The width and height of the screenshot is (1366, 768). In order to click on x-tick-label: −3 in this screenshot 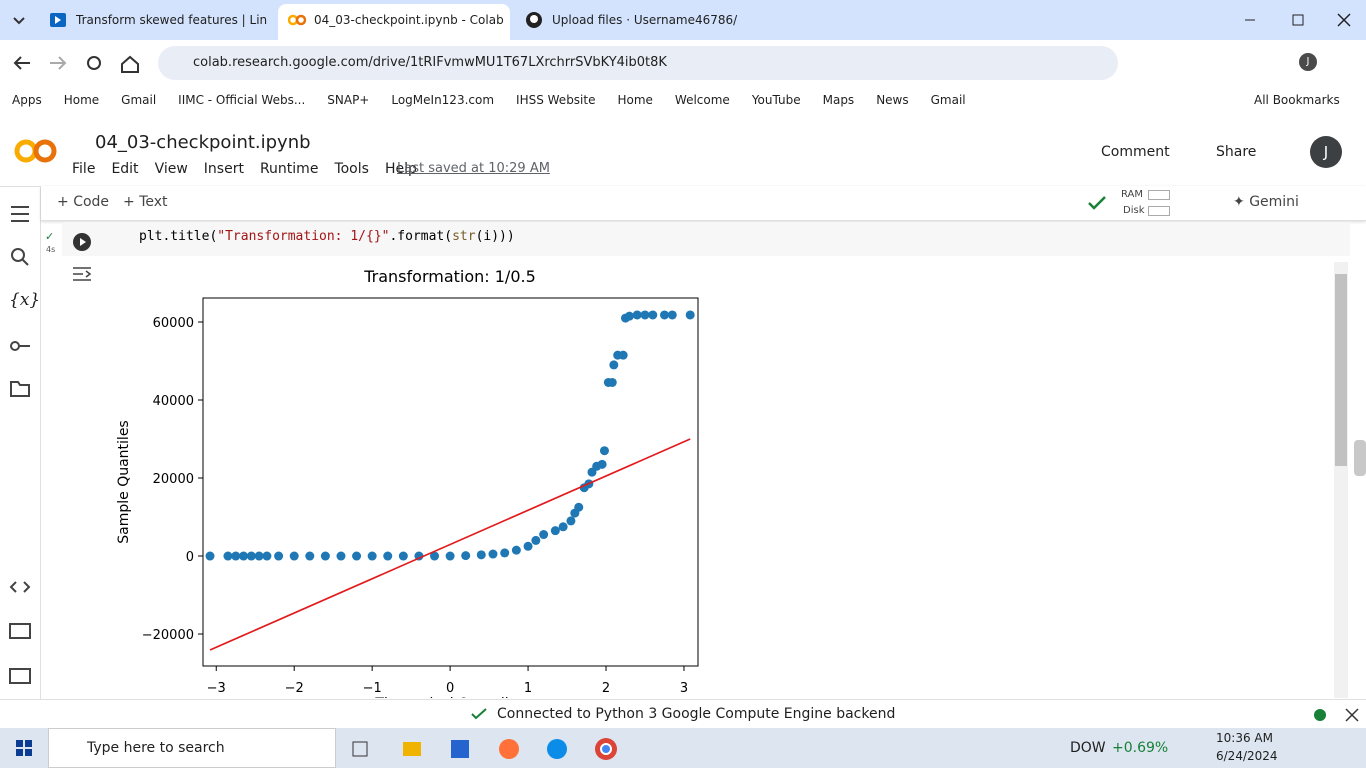, I will do `click(216, 688)`.